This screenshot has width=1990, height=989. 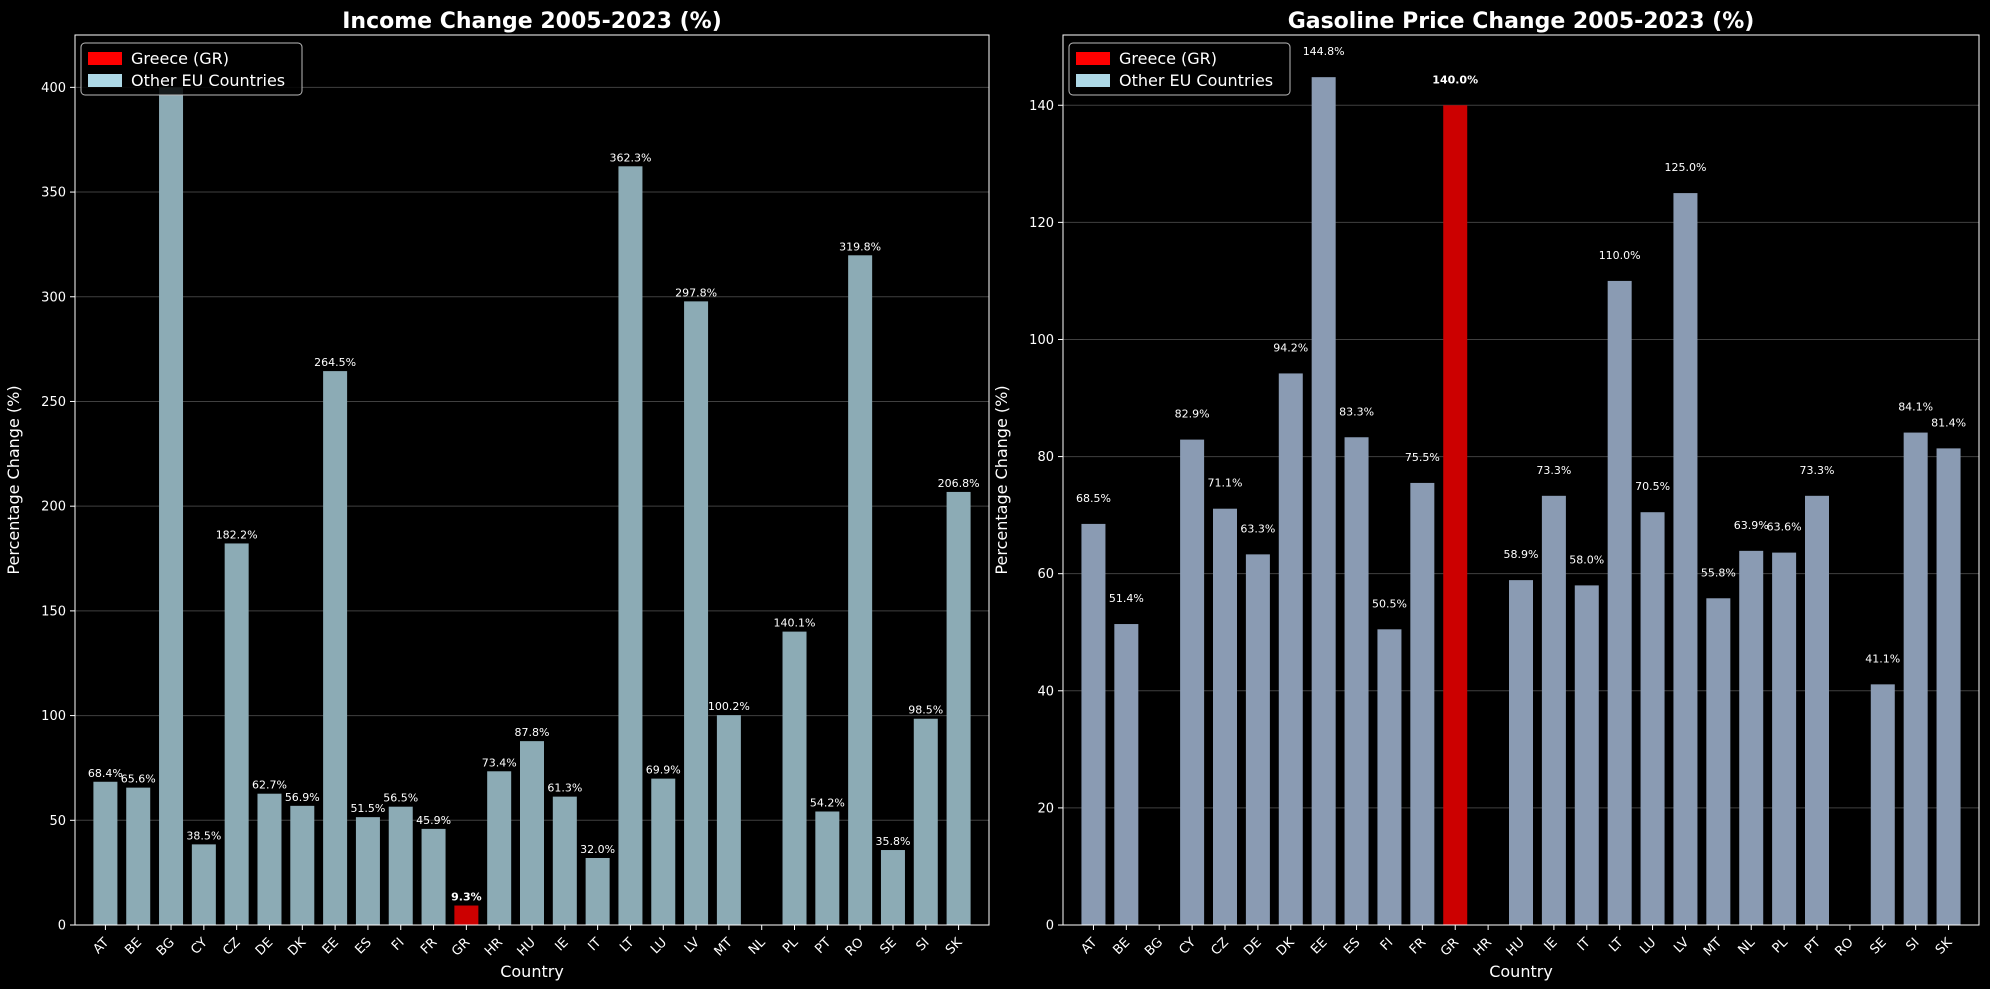 I want to click on income-y-axis-label: Percentage Change (%), so click(x=13, y=479).